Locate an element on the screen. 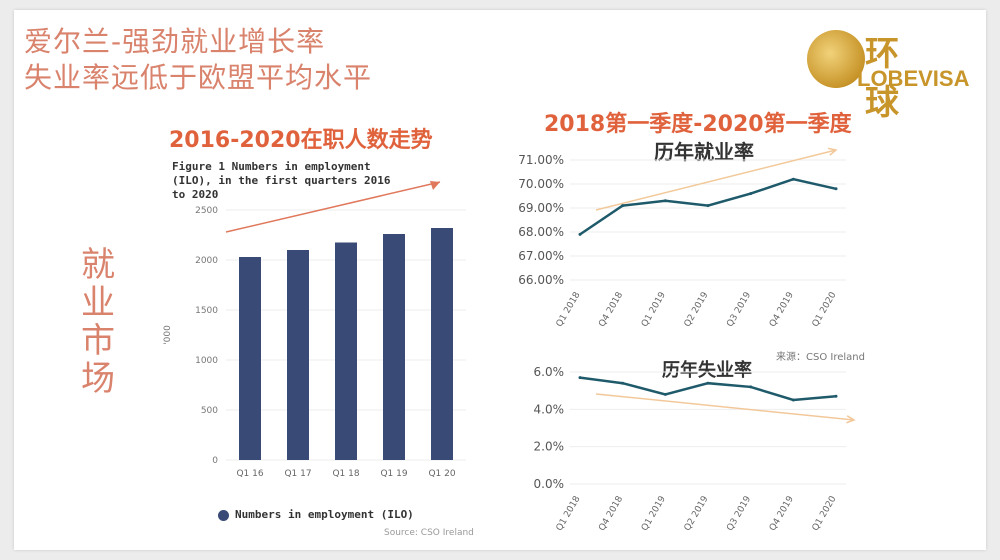 This screenshot has width=1000, height=560. bar-y-tick-label: 2500 is located at coordinates (206, 211).